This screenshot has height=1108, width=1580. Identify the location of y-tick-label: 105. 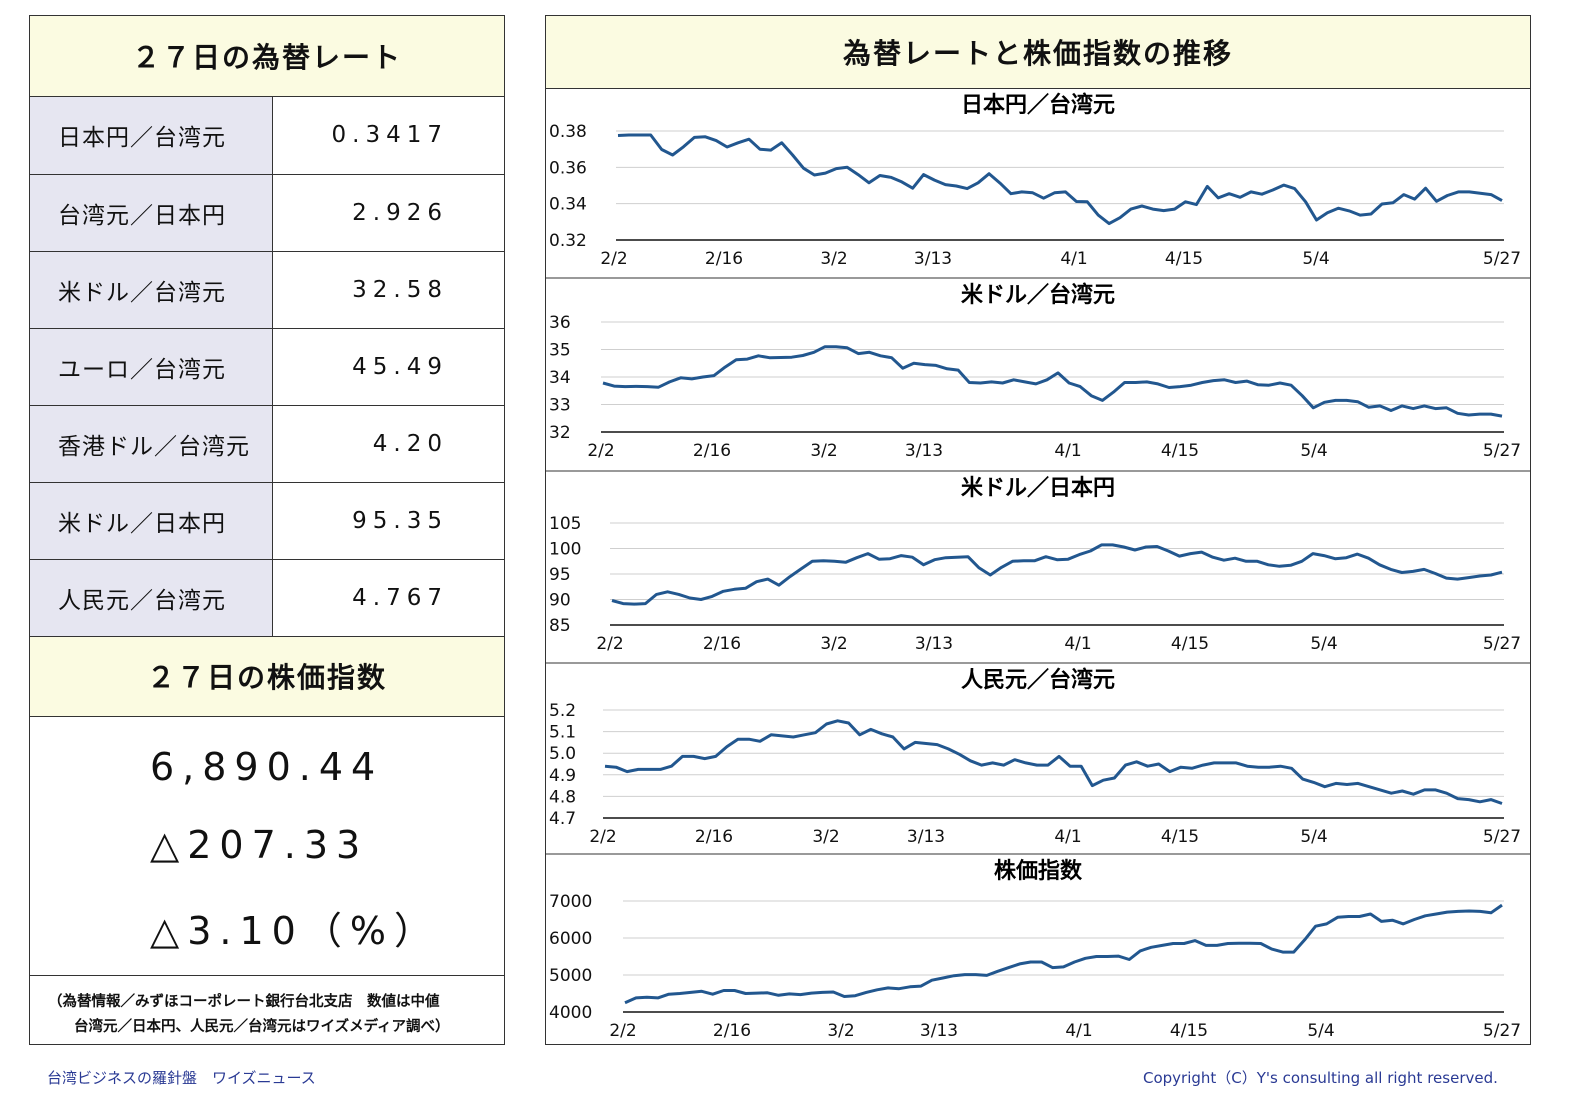
(565, 524).